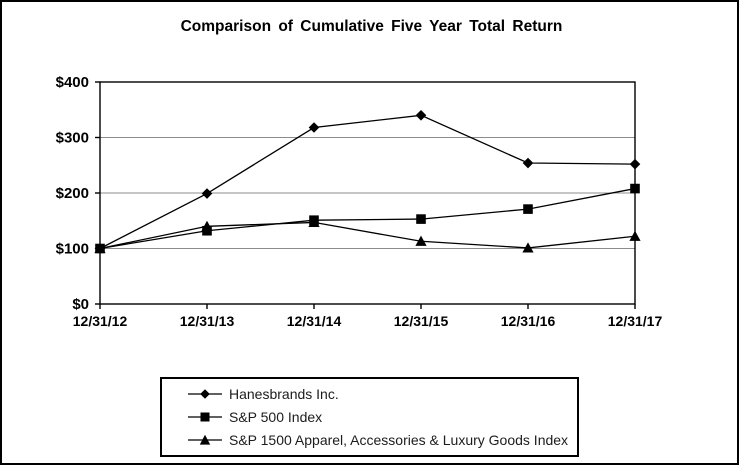 The height and width of the screenshot is (467, 739). I want to click on x-axis-label: 12/31/13, so click(207, 321).